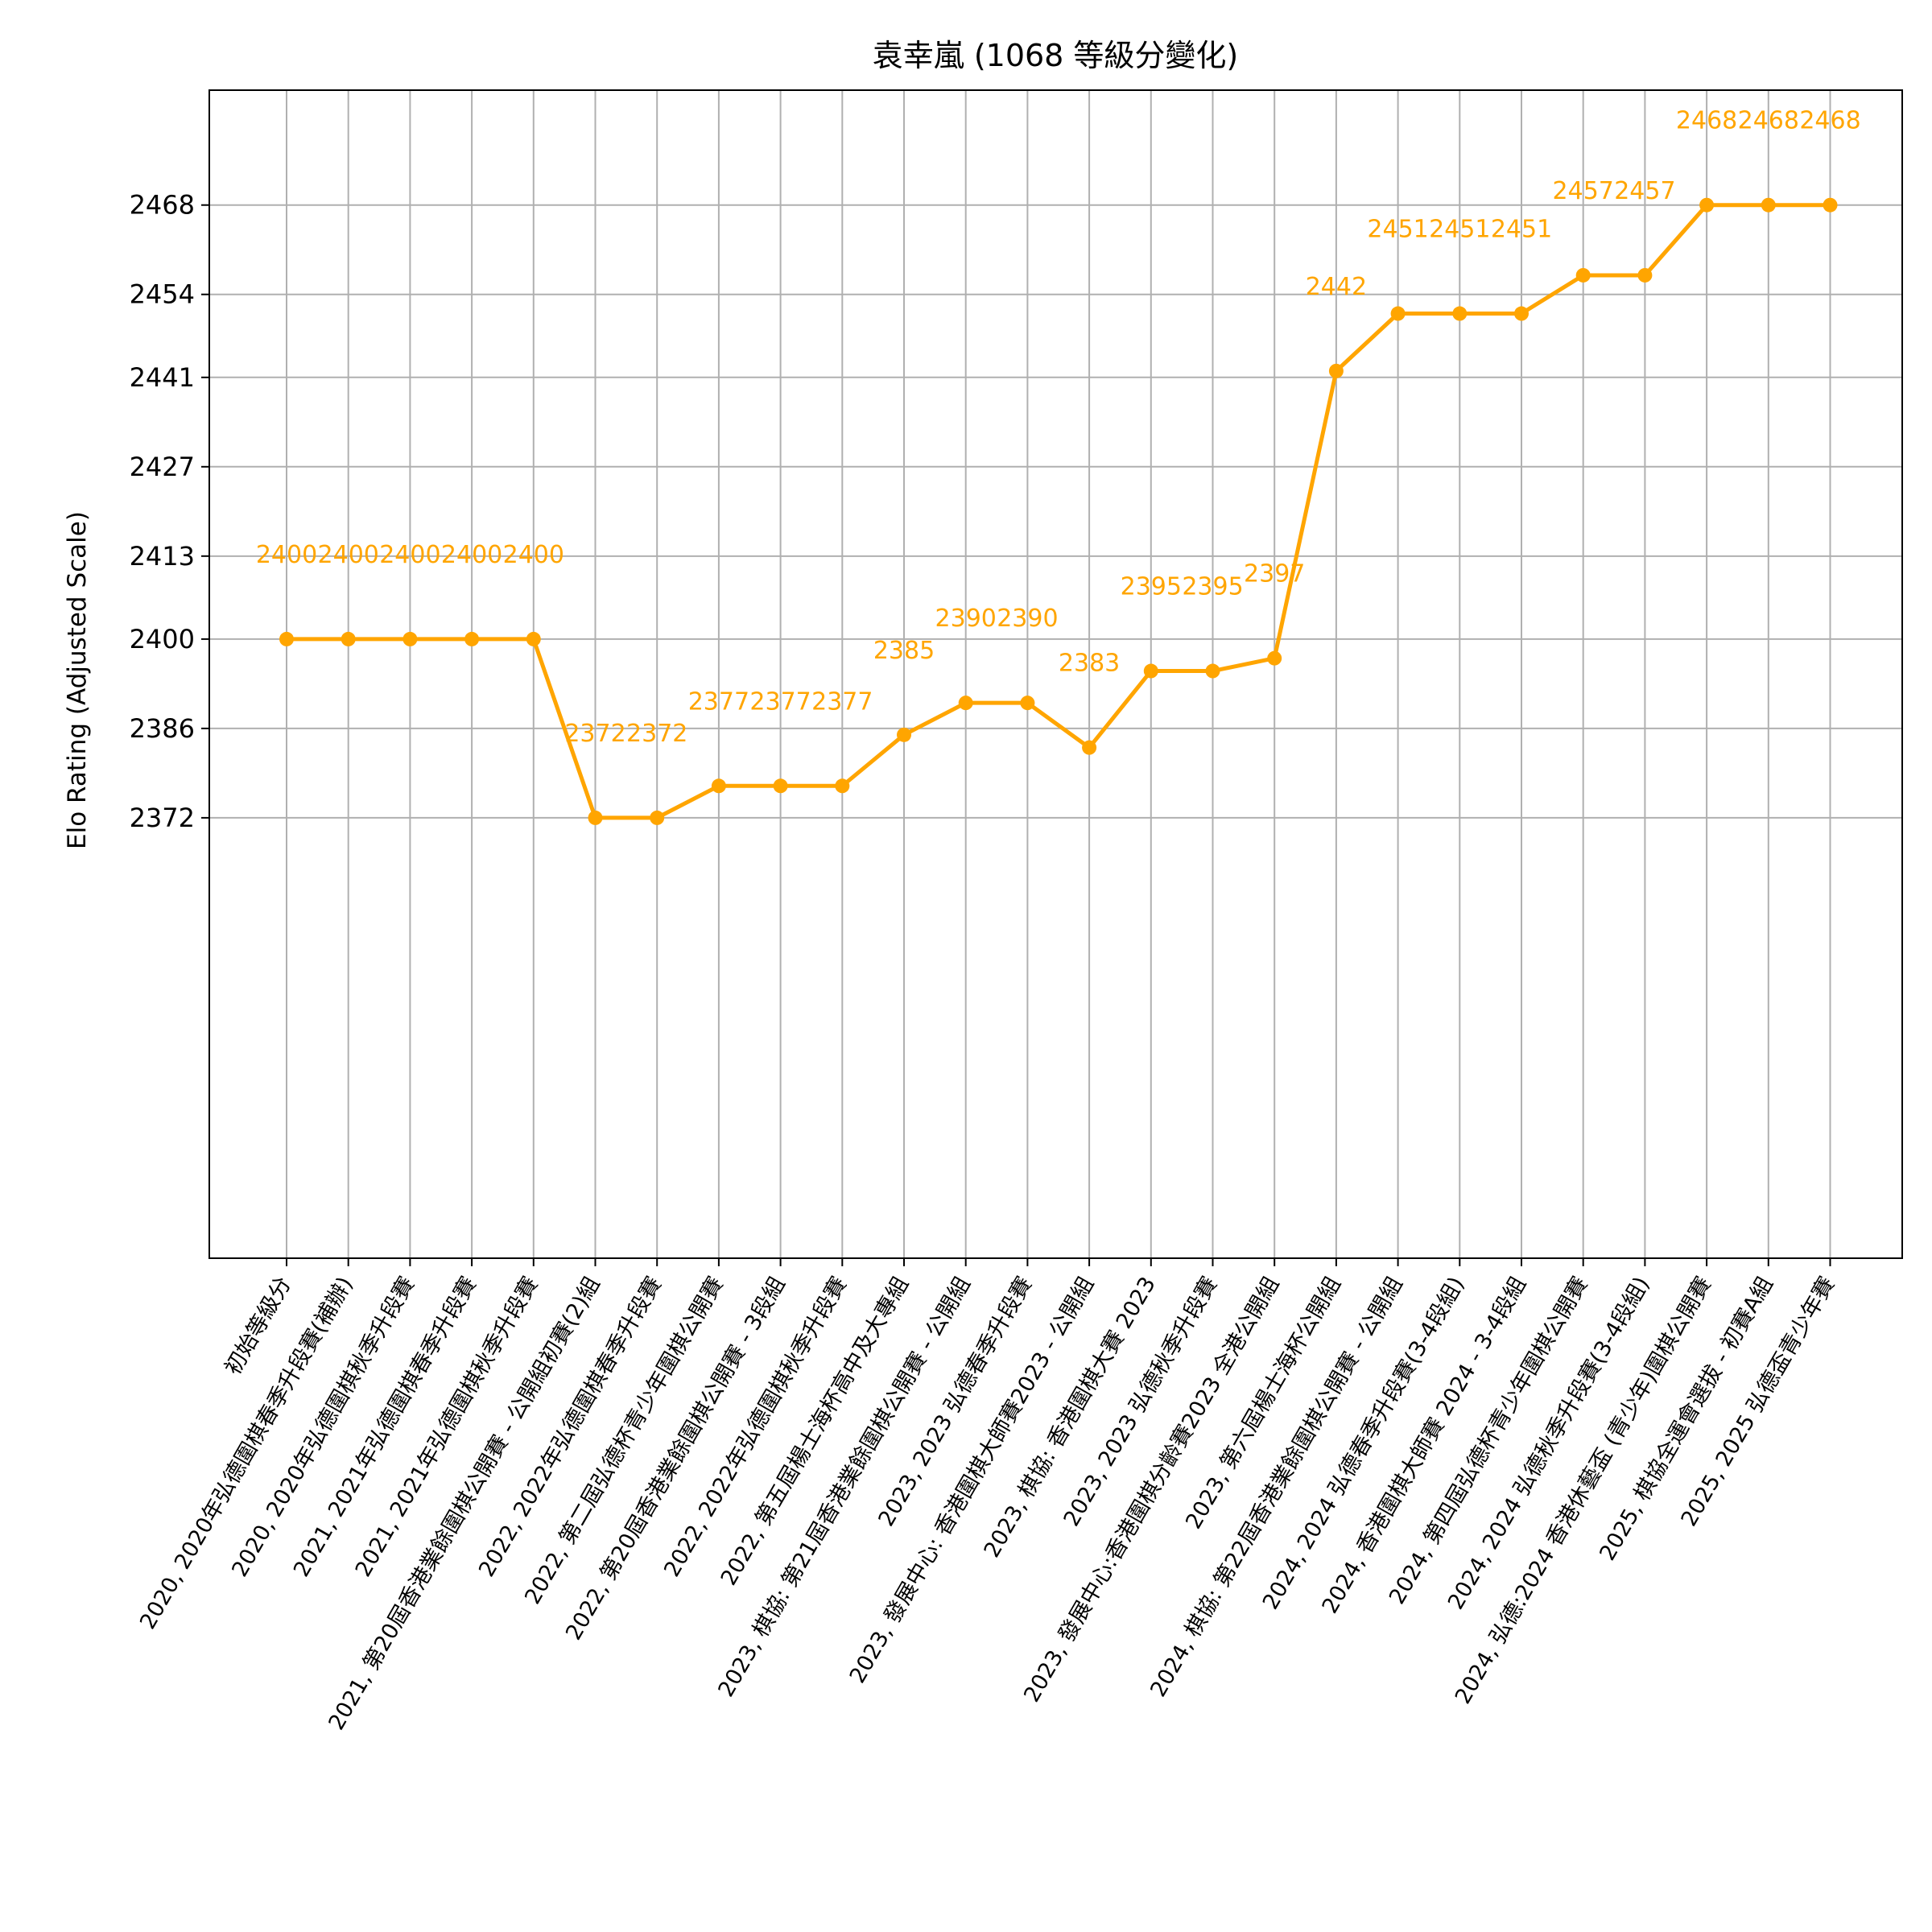 This screenshot has height=1932, width=1932. Describe the element at coordinates (162, 294) in the screenshot. I see `y-tick-label: 2454` at that location.